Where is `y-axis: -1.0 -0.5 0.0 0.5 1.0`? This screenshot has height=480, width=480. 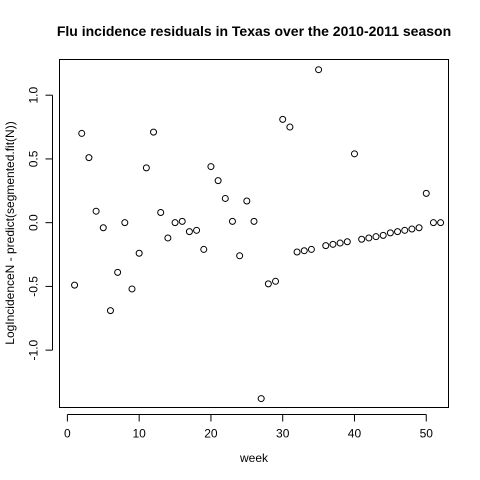 y-axis: -1.0 -0.5 0.0 0.5 1.0 is located at coordinates (40, 223).